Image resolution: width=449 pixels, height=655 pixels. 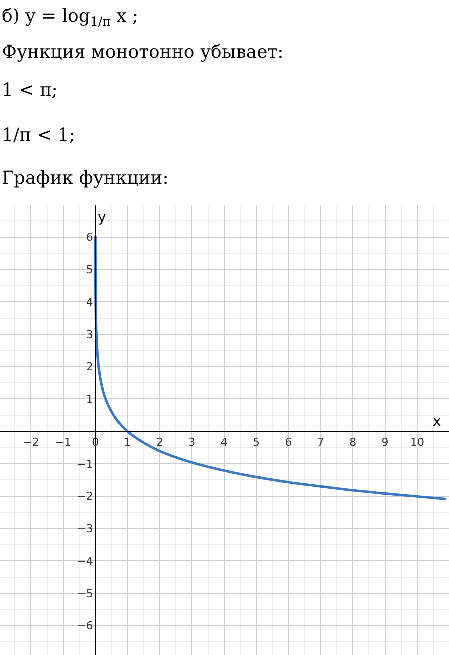 What do you see at coordinates (85, 497) in the screenshot?
I see `y-tick-label: −2` at bounding box center [85, 497].